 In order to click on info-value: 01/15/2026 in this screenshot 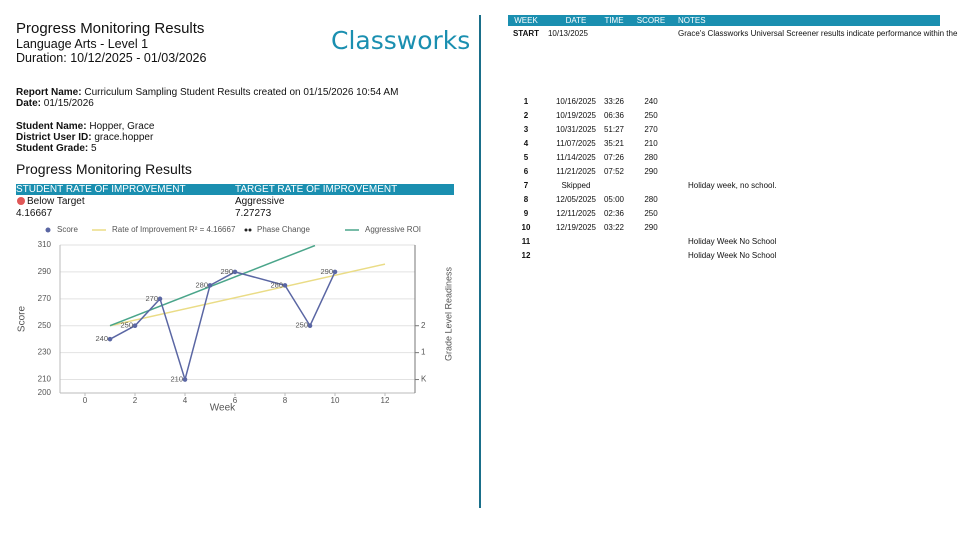, I will do `click(68, 103)`.